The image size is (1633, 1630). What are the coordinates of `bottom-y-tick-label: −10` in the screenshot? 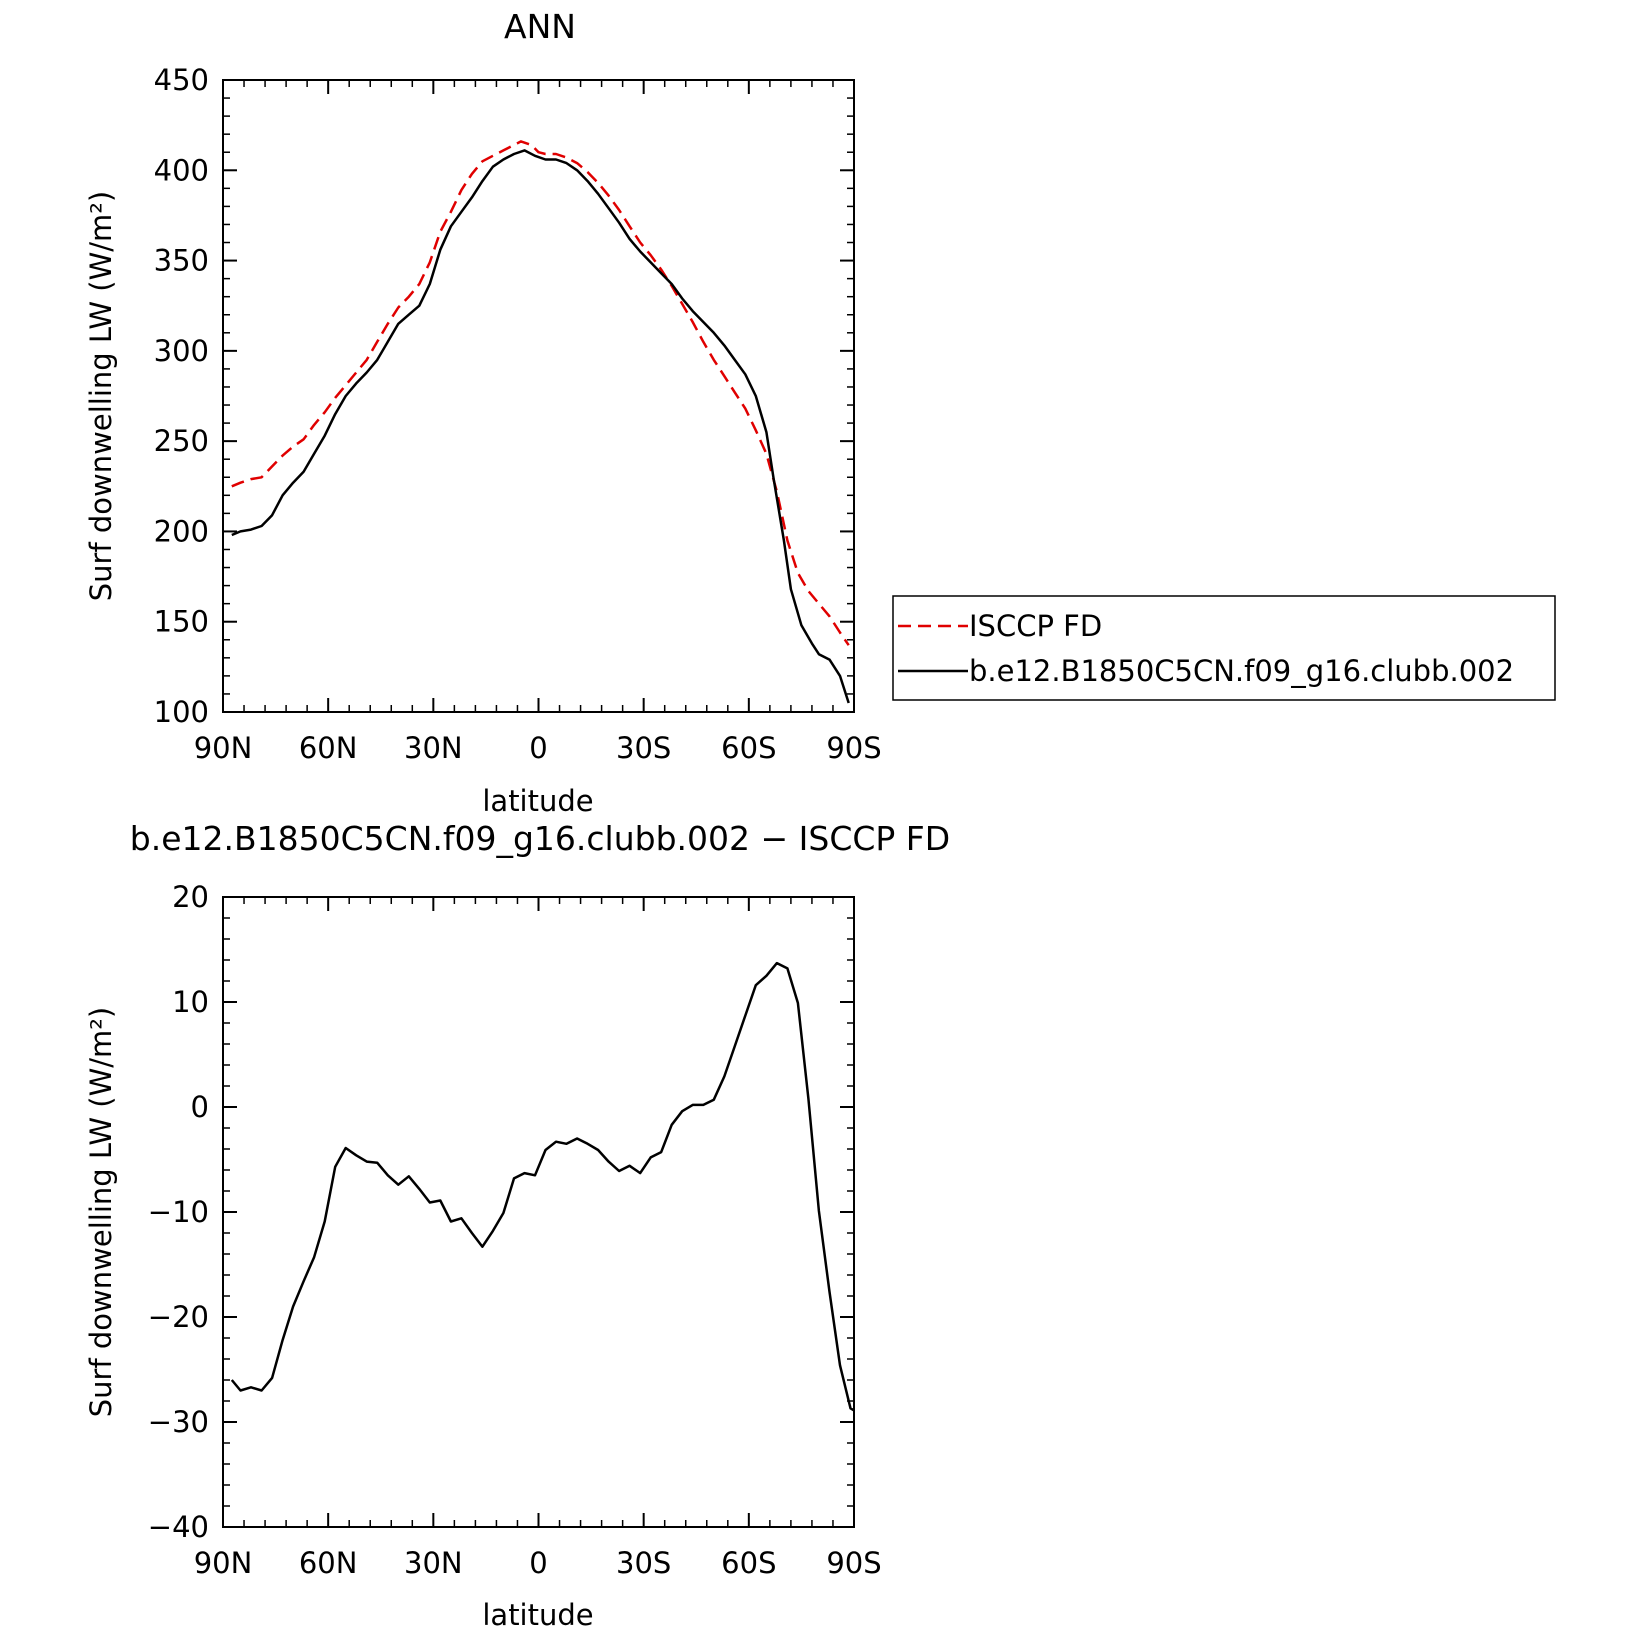 It's located at (178, 1212).